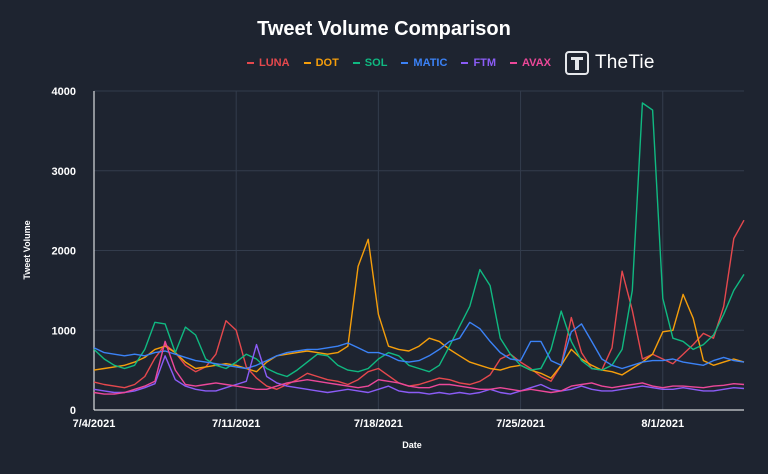  I want to click on legend-label: LUNA, so click(274, 63).